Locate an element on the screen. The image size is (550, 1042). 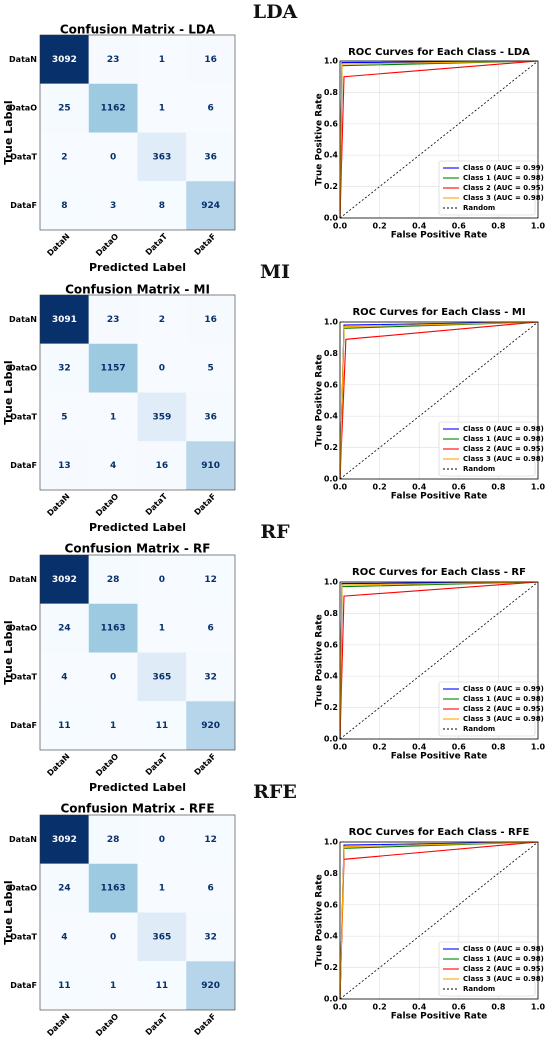
legend-box is located at coordinates (487, 969).